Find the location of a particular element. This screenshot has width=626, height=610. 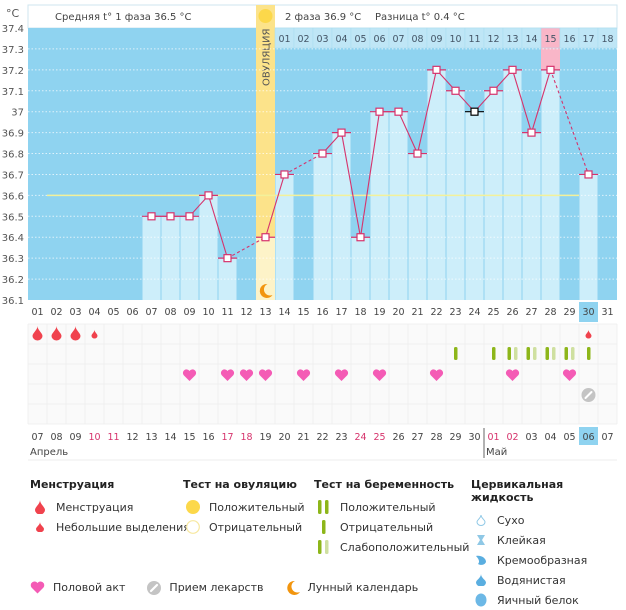

calendar-date-label: 06 is located at coordinates (588, 437).